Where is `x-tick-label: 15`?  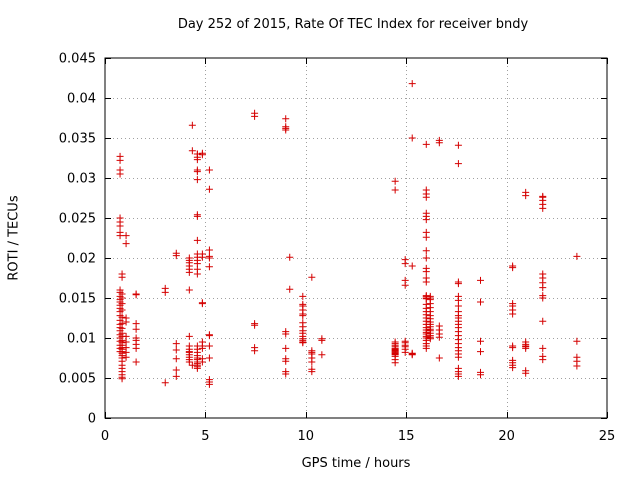 x-tick-label: 15 is located at coordinates (406, 436).